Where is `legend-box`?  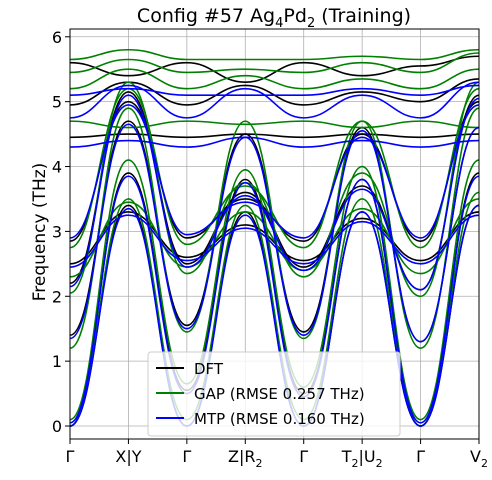 legend-box is located at coordinates (274, 394).